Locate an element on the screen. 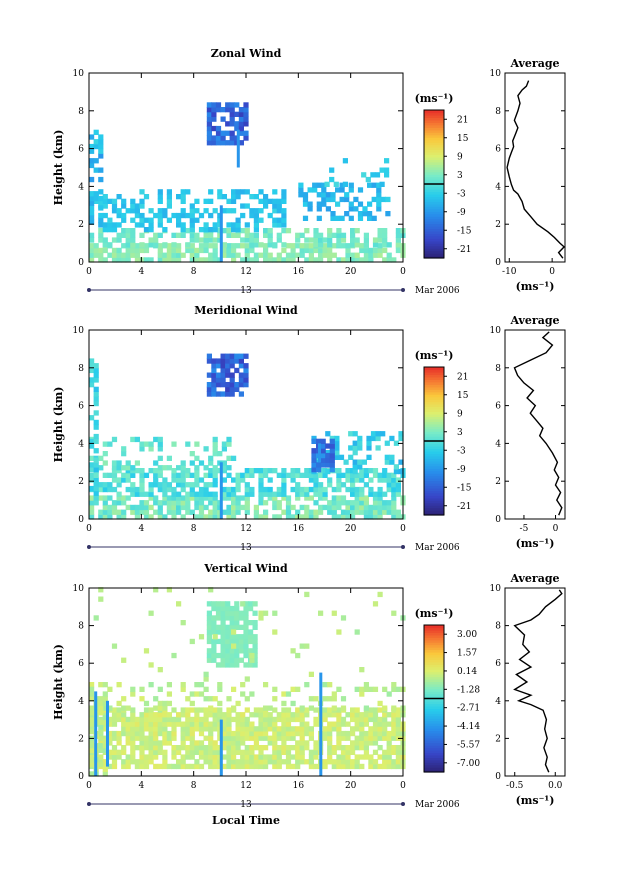 Image resolution: width=621 pixels, height=873 pixels. y-tick-label: 0 is located at coordinates (81, 520).